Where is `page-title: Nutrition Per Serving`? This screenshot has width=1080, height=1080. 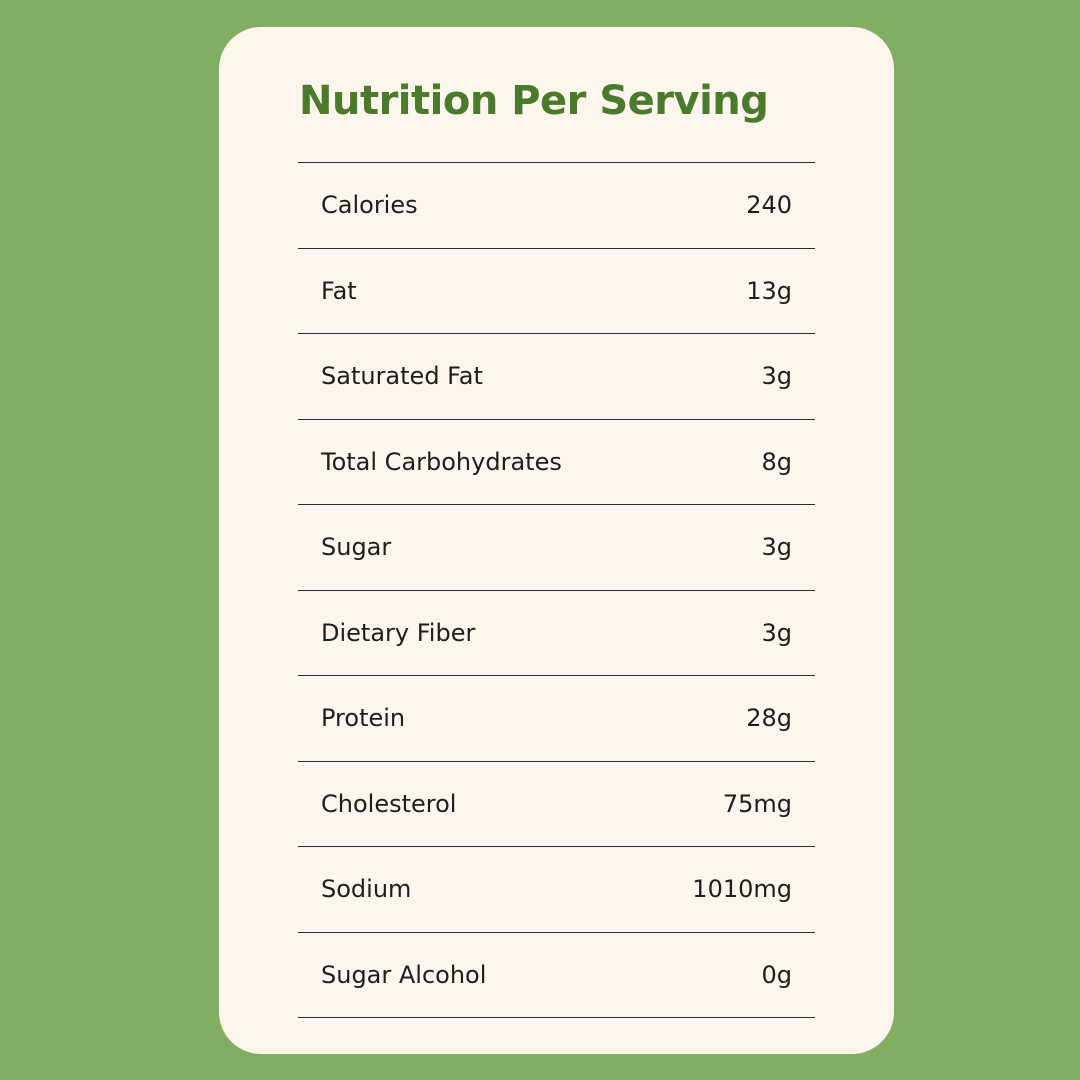
page-title: Nutrition Per Serving is located at coordinates (534, 101).